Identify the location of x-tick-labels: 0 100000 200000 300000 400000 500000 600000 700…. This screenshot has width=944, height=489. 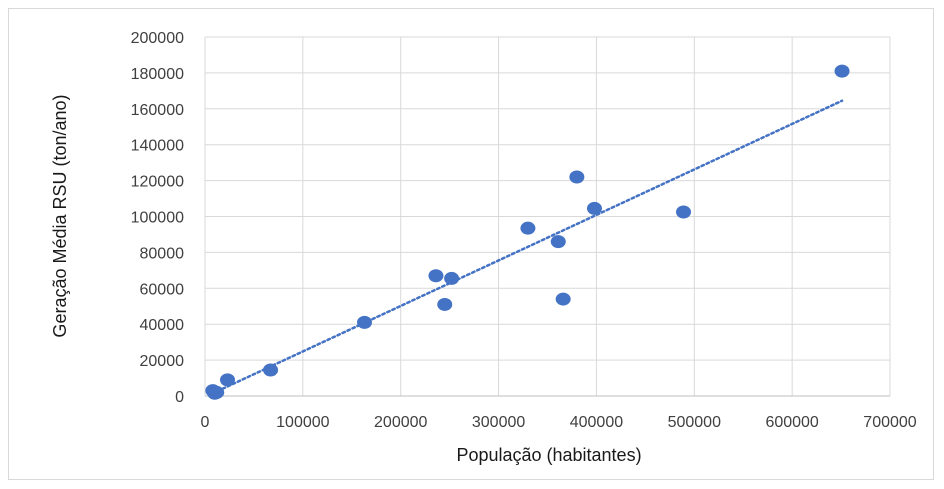
(559, 422).